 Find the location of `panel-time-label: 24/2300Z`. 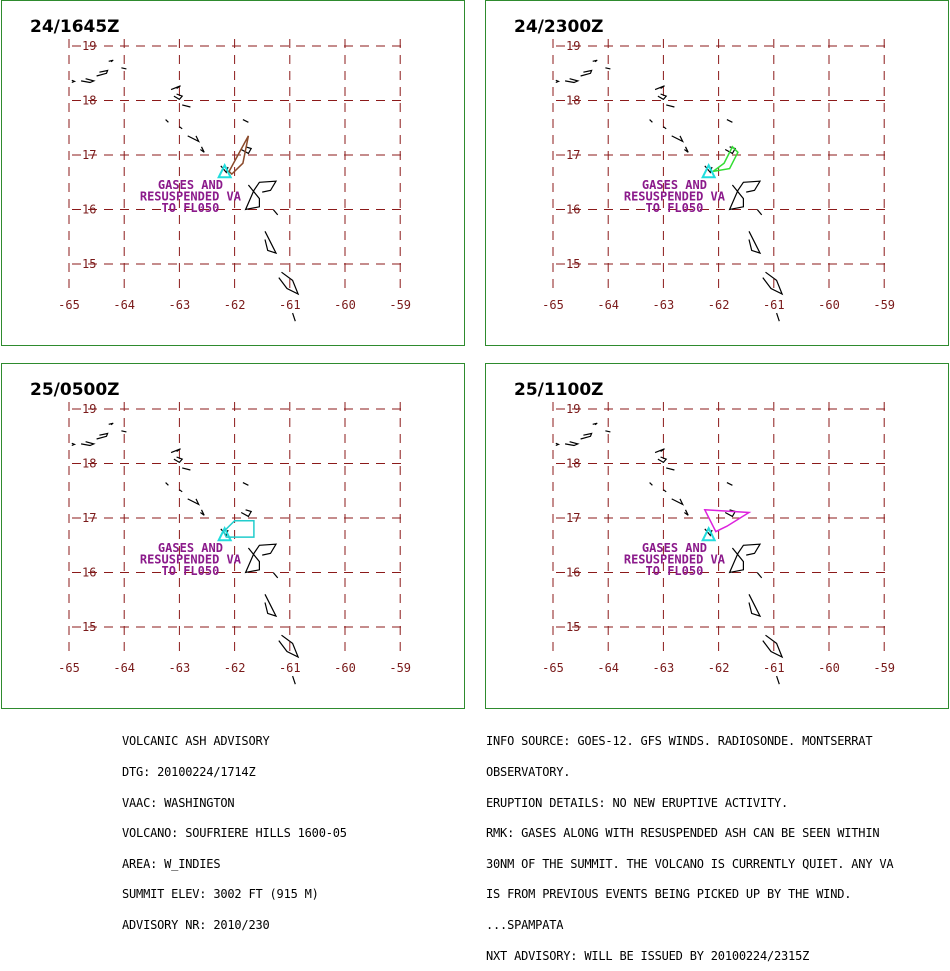

panel-time-label: 24/2300Z is located at coordinates (559, 27).